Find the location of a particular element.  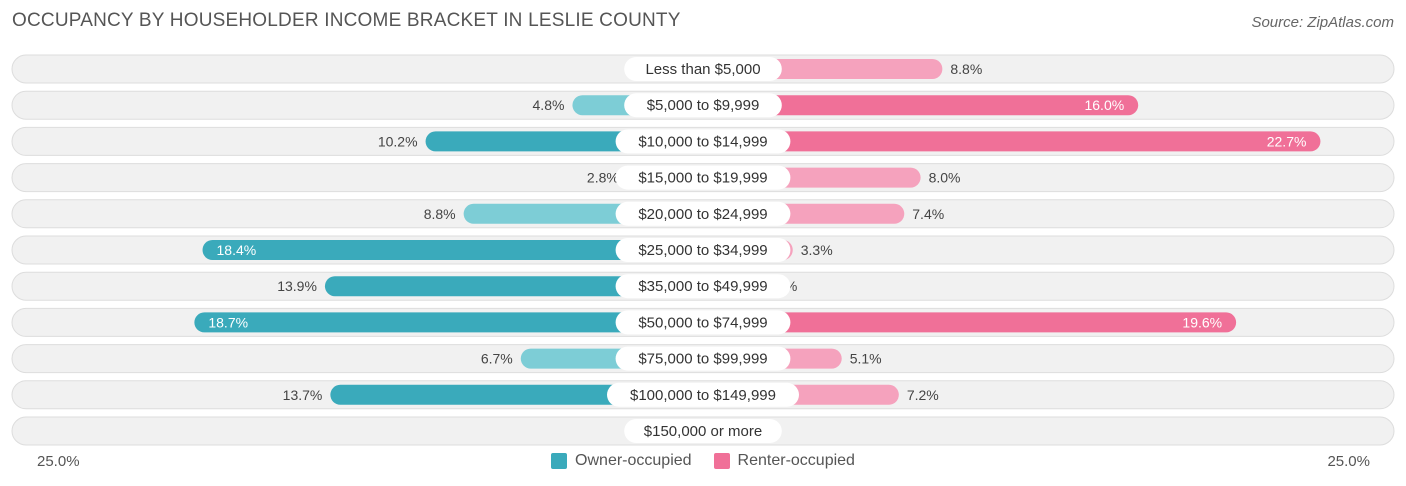

chart-row: 8.8% 7.4% $20,000 to $24,999 is located at coordinates (703, 214).